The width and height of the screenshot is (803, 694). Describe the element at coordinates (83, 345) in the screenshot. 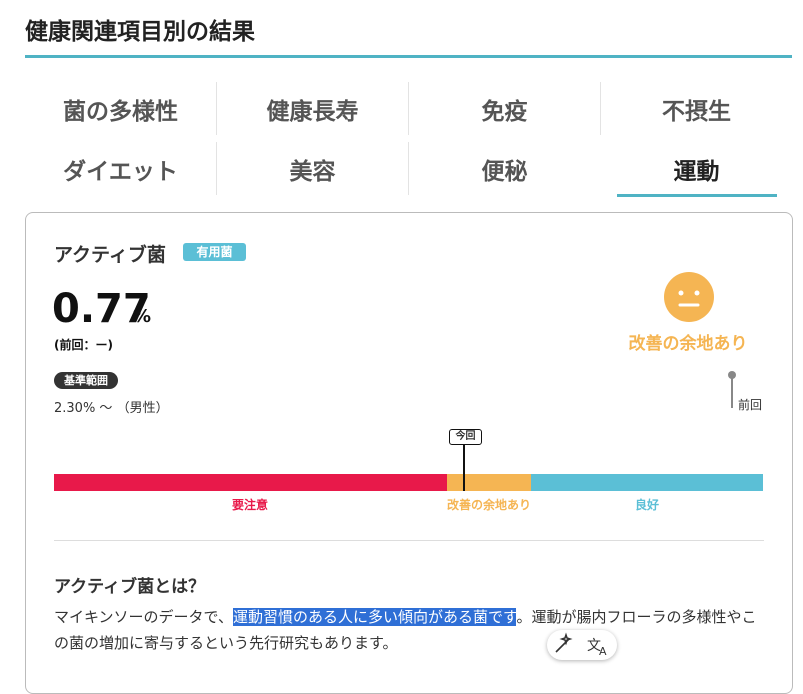

I see `previous-value: (前回：ー)` at that location.